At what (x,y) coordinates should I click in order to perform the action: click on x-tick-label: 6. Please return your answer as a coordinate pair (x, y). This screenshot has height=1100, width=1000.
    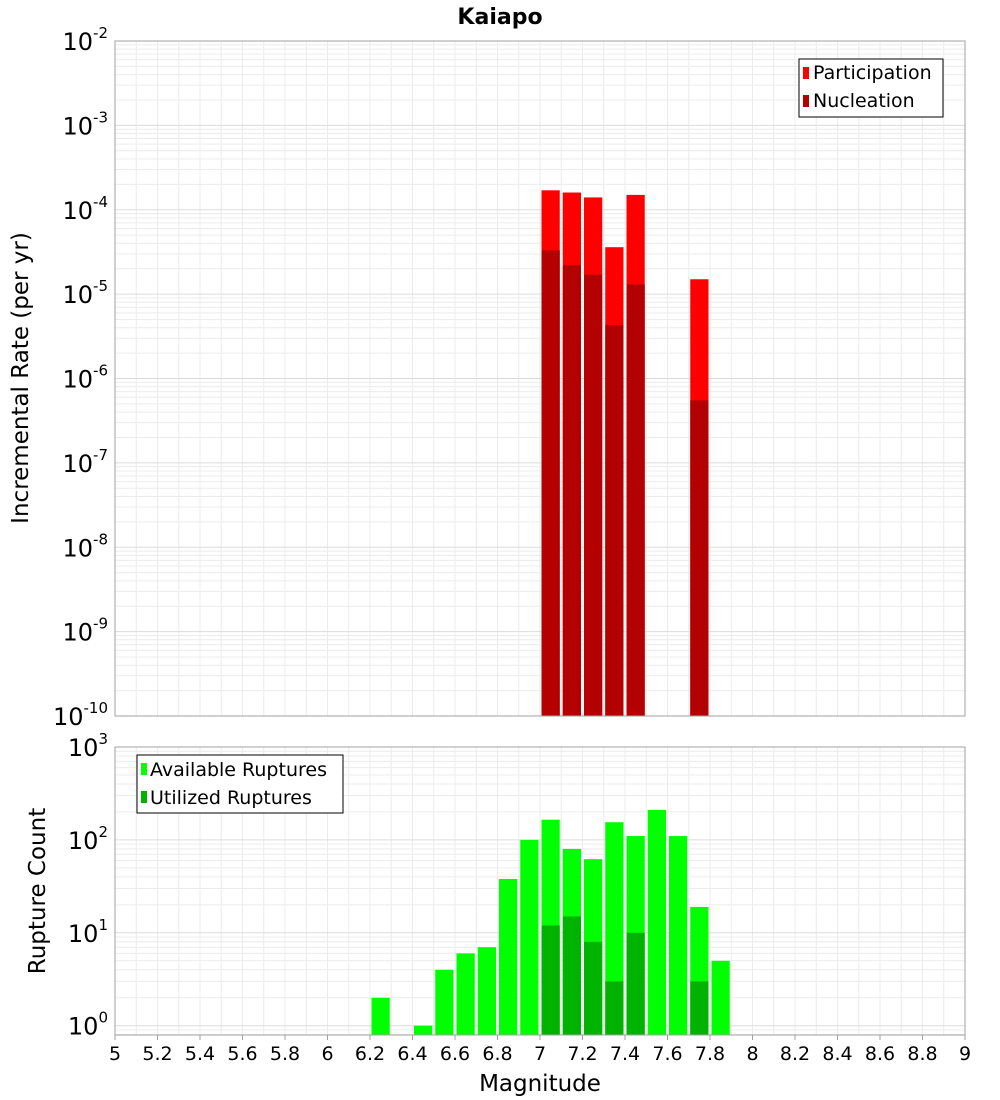
    Looking at the image, I should click on (327, 1054).